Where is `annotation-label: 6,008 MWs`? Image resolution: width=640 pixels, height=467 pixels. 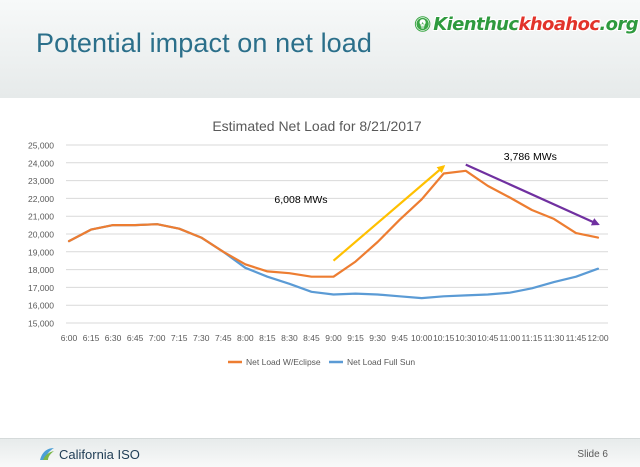
annotation-label: 6,008 MWs is located at coordinates (300, 200).